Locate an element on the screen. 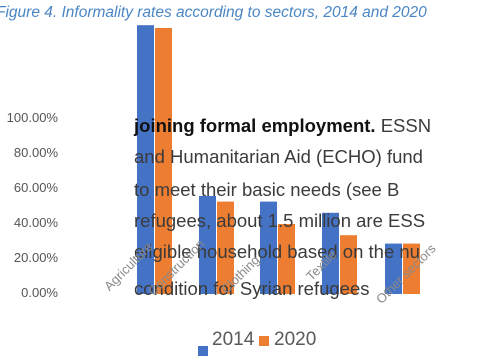 The image size is (503, 361). background-text-line: joining formal employment. ESSN is located at coordinates (318, 125).